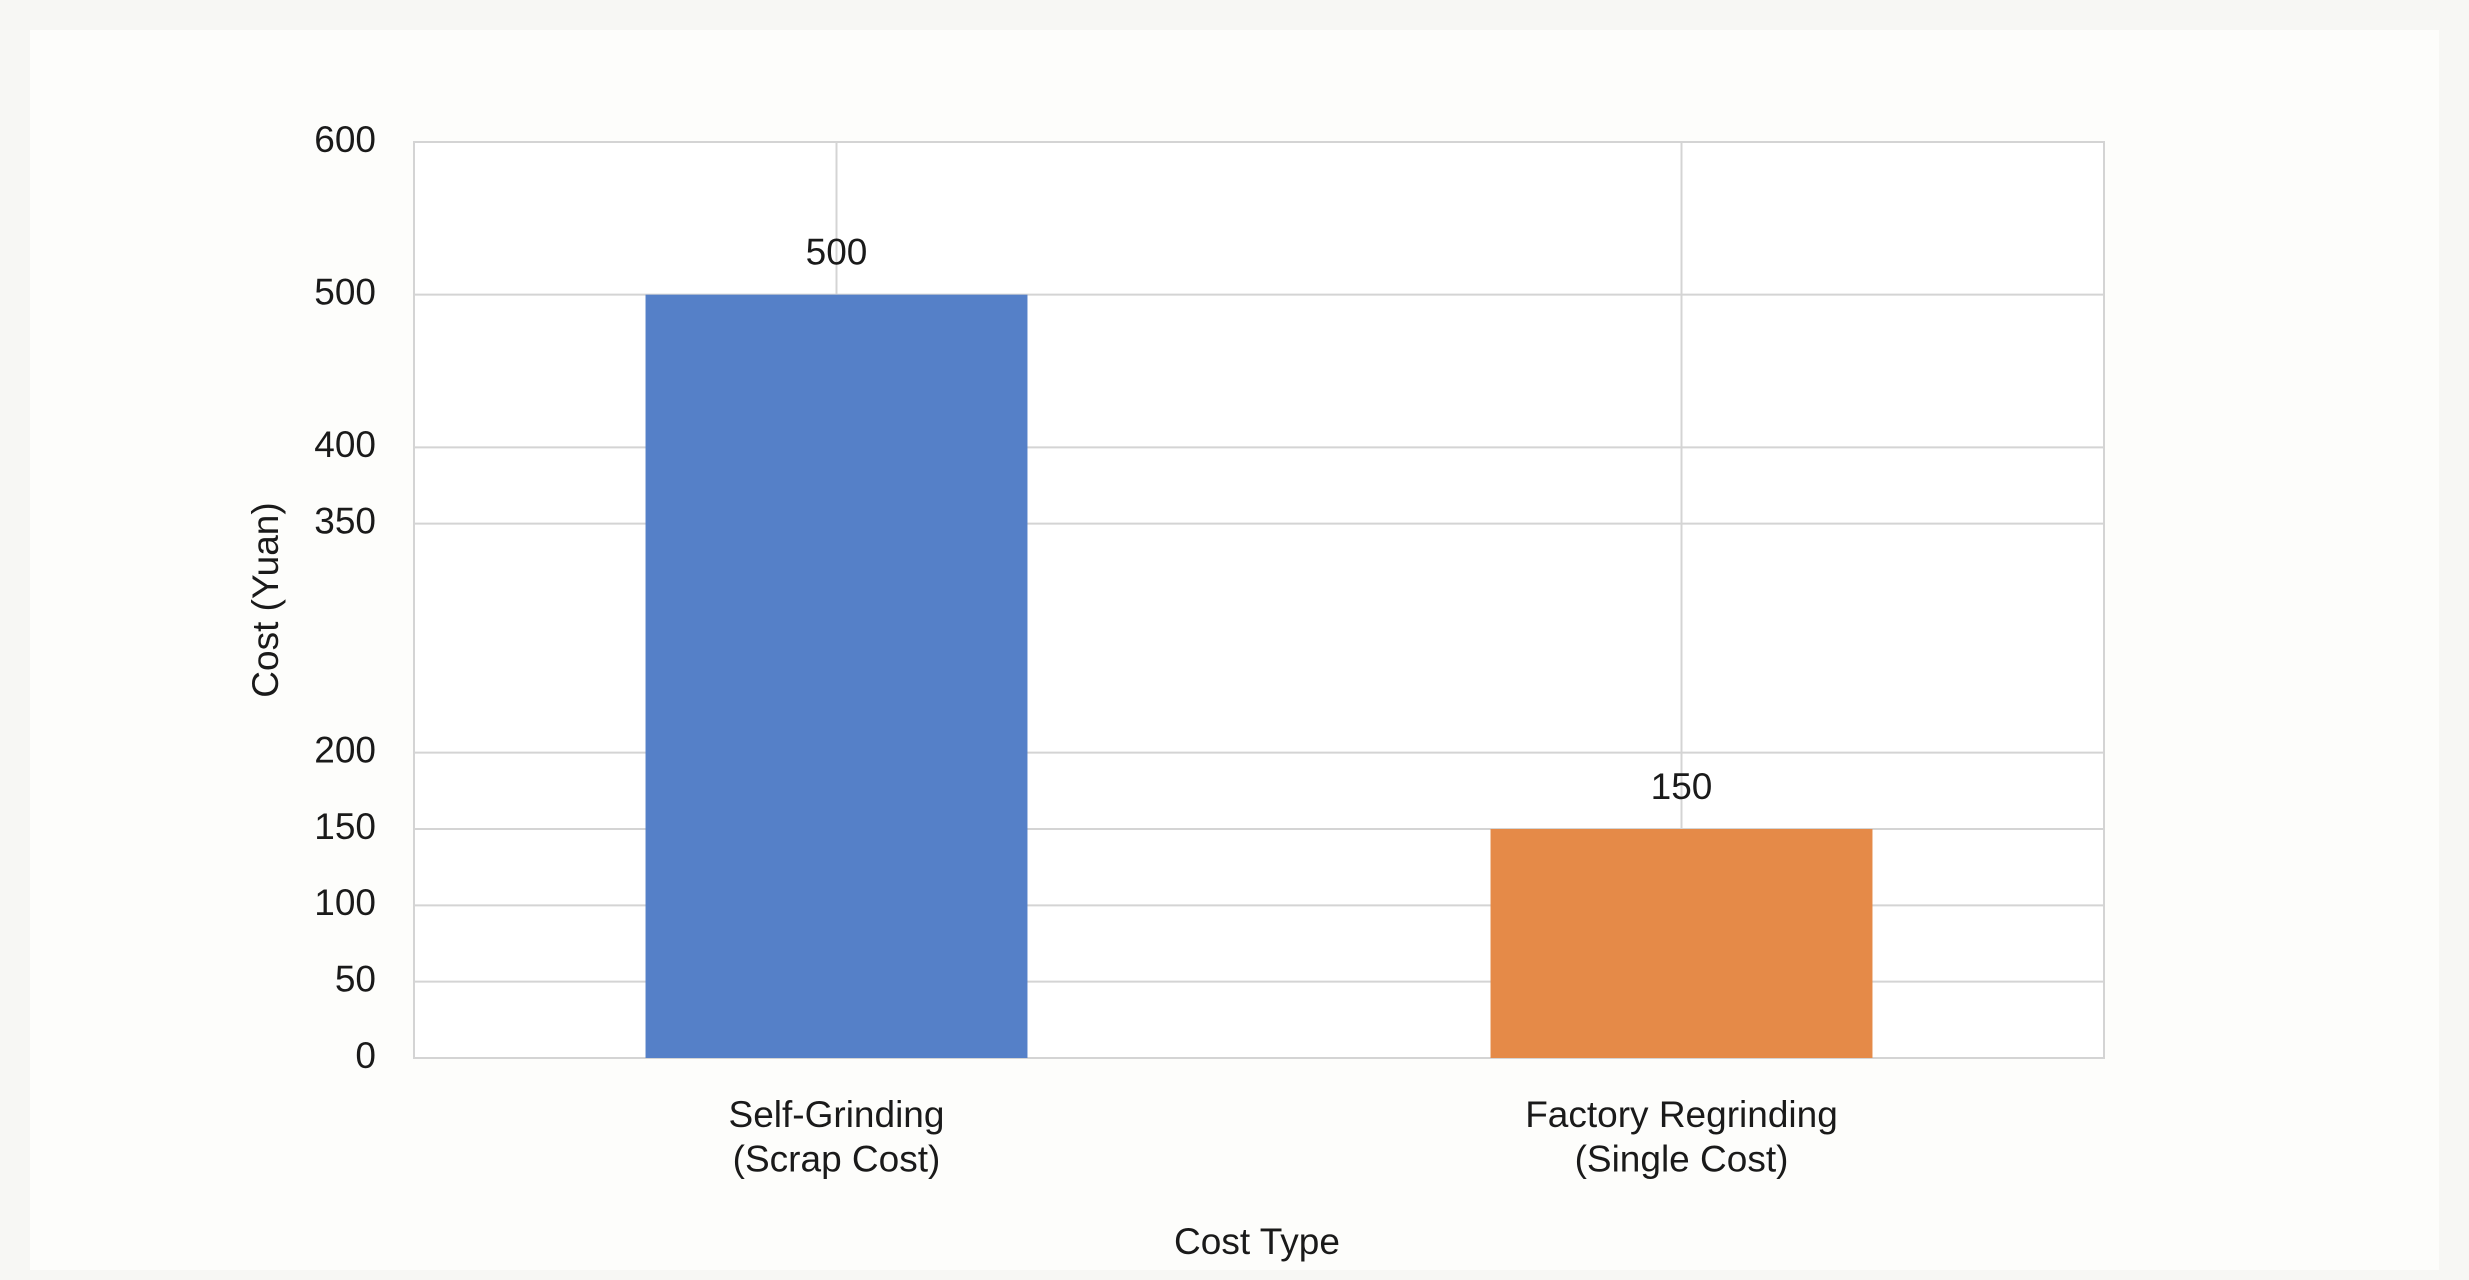 This screenshot has height=1280, width=2469. I want to click on y-tick-label: 150, so click(345, 826).